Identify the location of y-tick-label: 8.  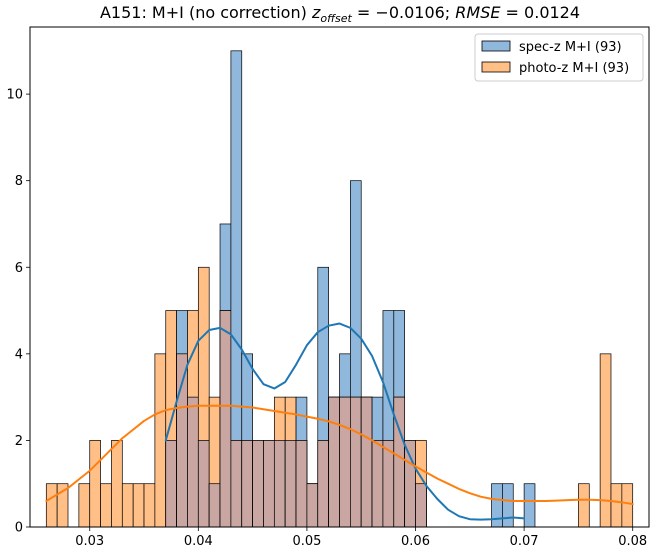
(19, 181).